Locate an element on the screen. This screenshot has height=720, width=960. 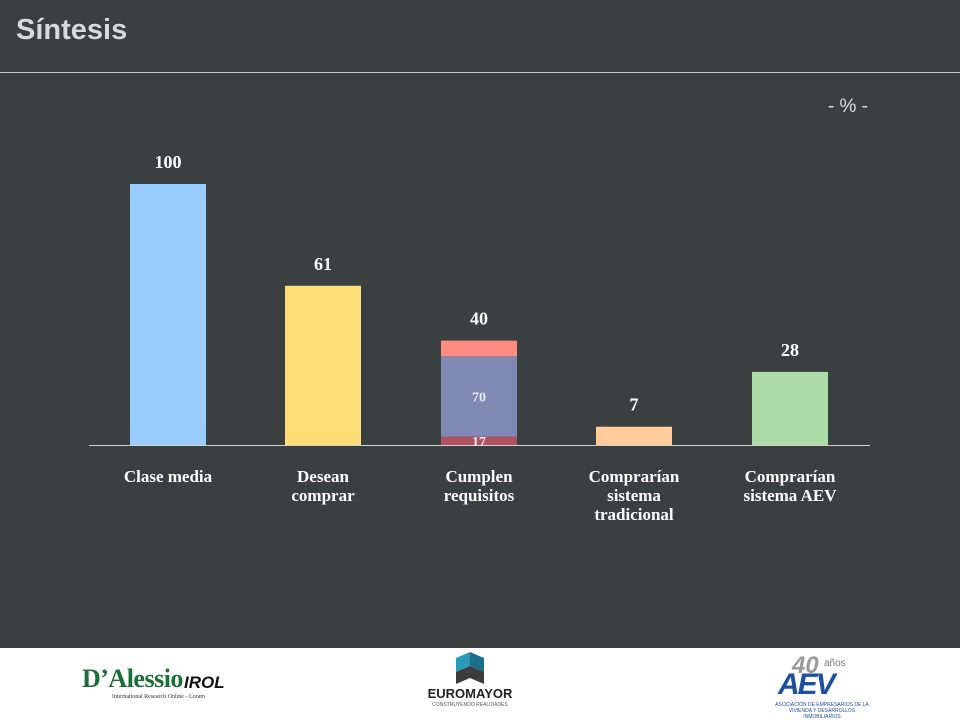
data-label: 28 is located at coordinates (790, 350).